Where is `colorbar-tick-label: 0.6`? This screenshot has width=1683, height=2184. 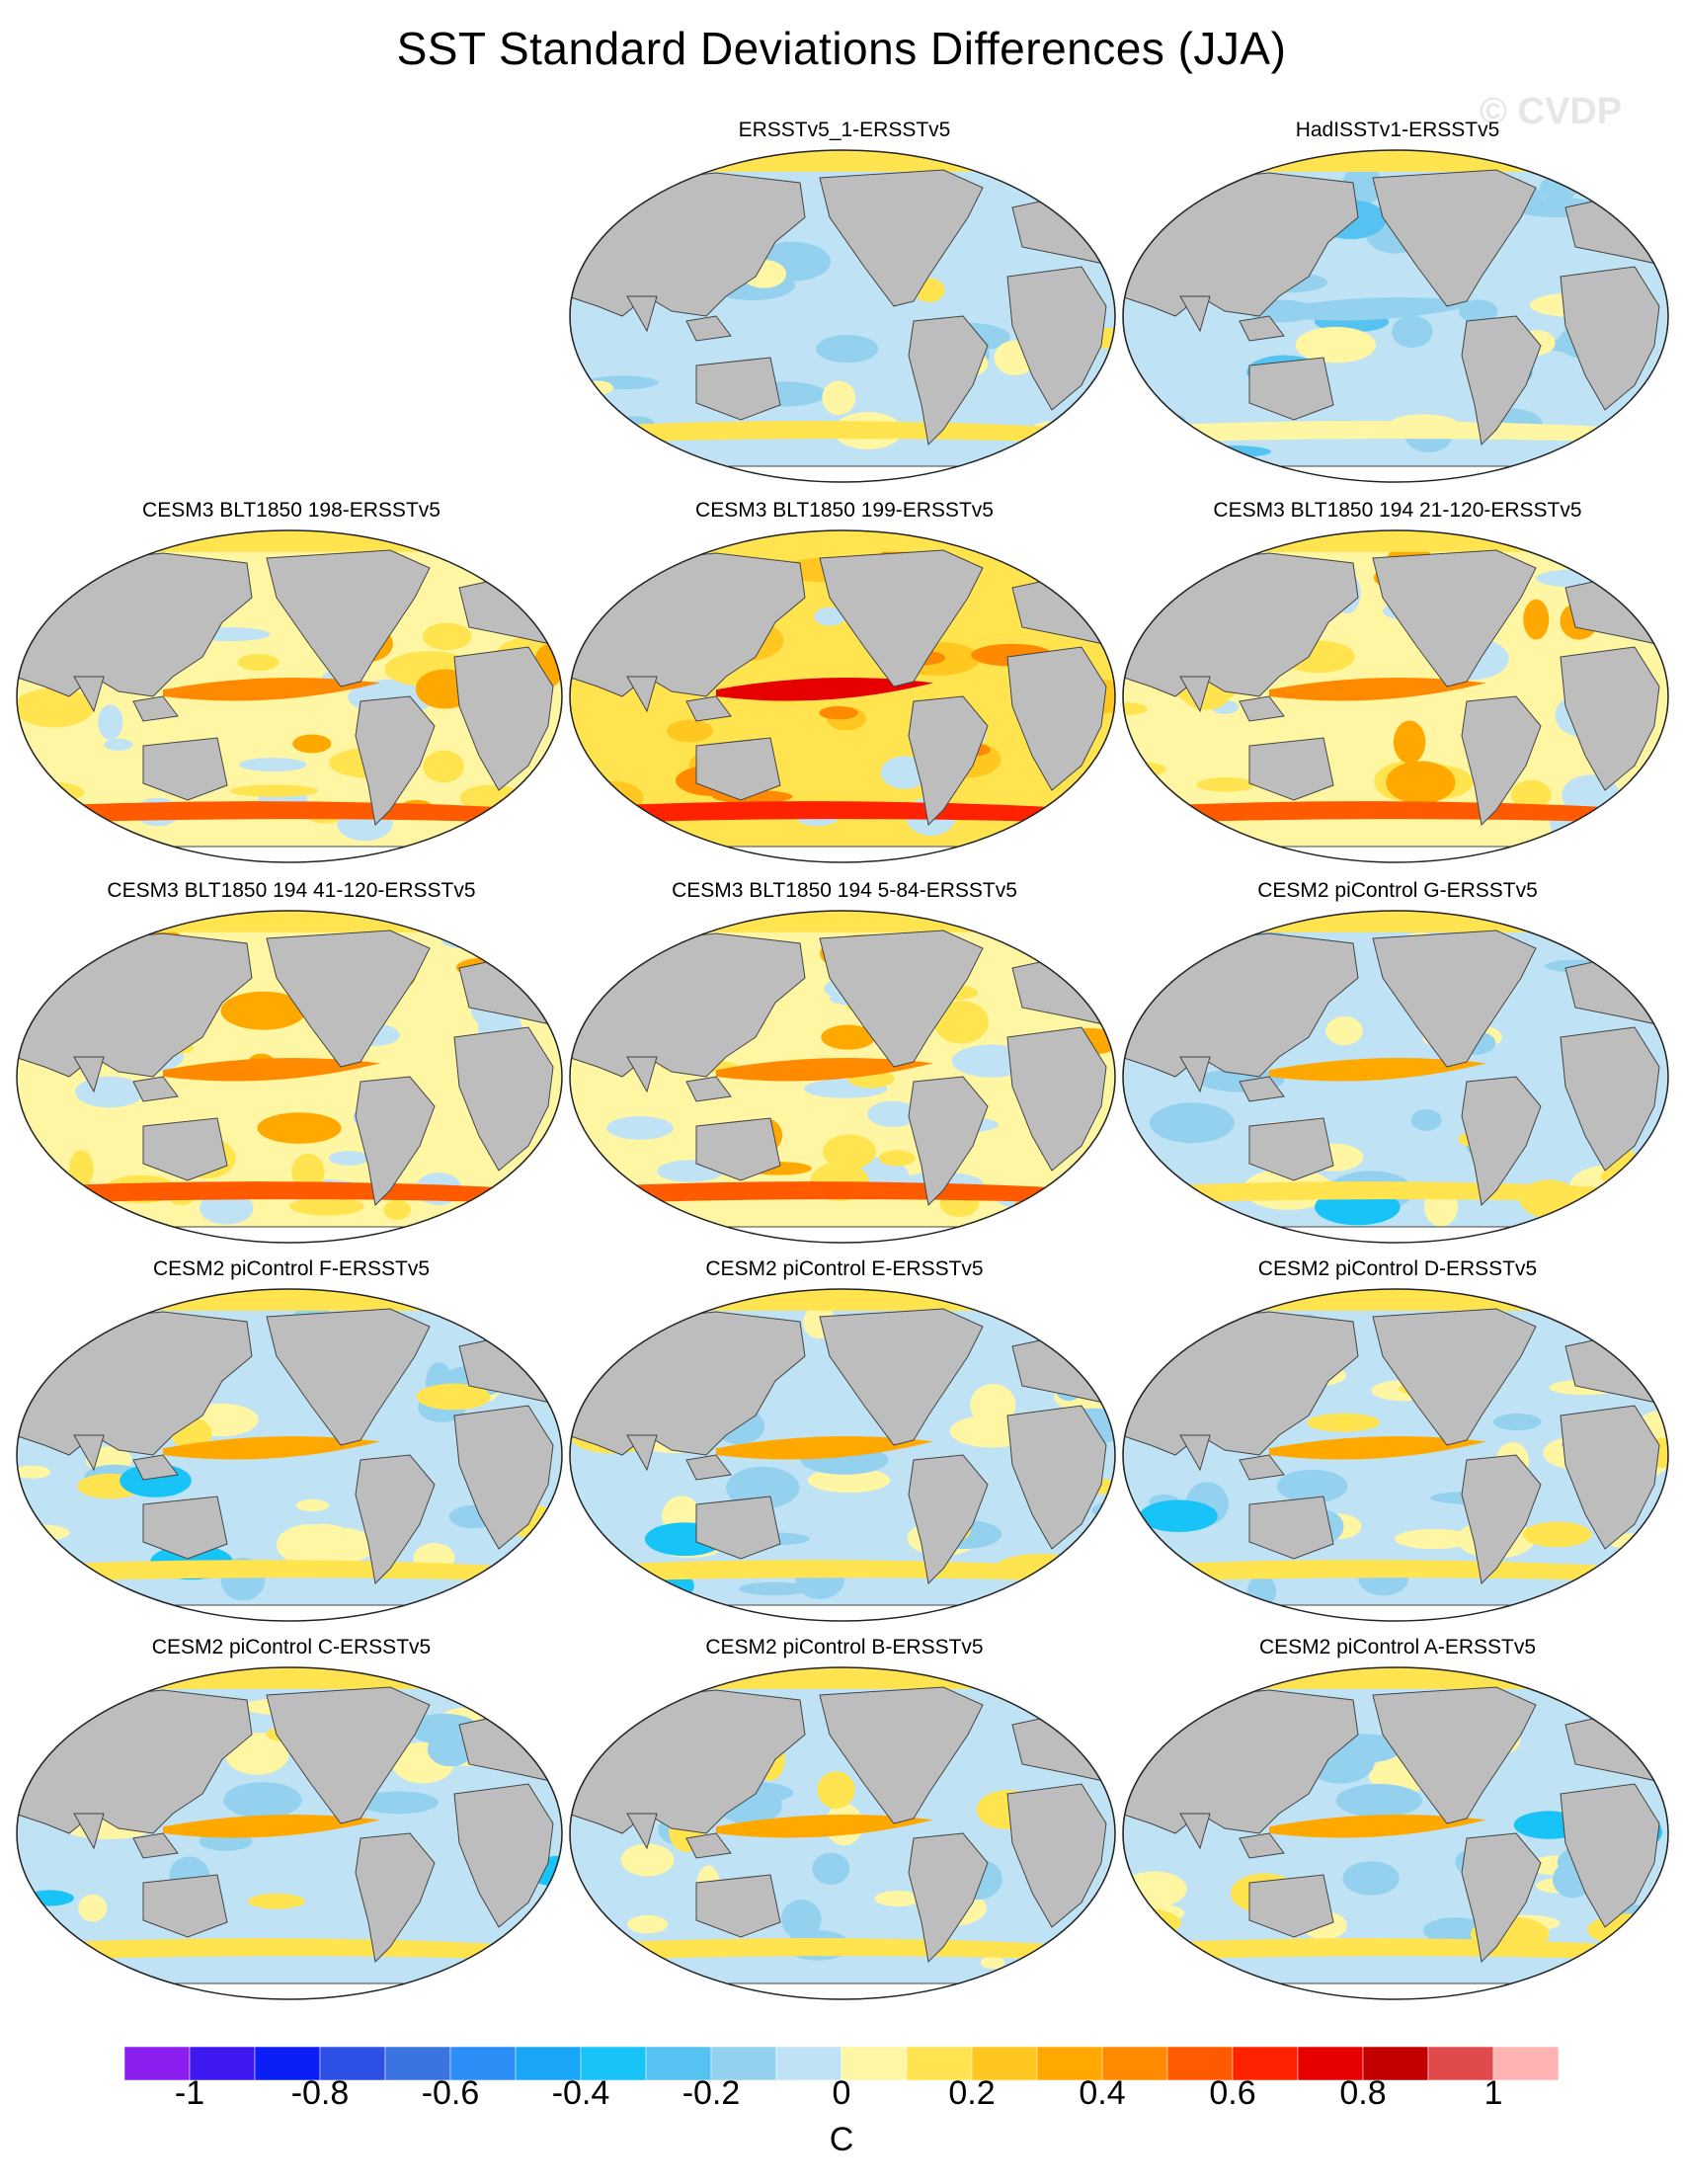
colorbar-tick-label: 0.6 is located at coordinates (1232, 2093).